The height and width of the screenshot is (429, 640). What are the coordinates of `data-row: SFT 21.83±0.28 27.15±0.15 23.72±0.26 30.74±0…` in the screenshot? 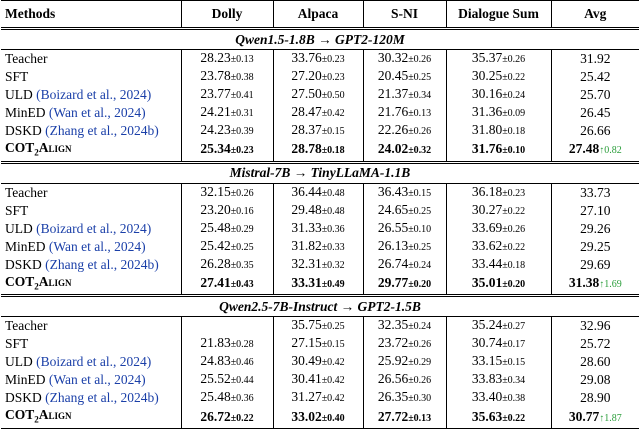 It's located at (320, 344).